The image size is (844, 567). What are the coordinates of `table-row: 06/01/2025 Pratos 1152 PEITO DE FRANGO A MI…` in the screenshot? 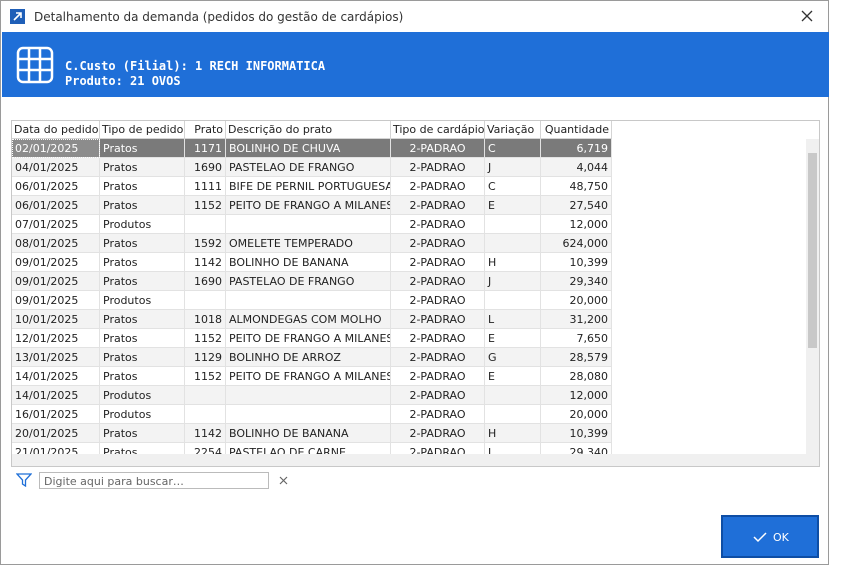 It's located at (312, 205).